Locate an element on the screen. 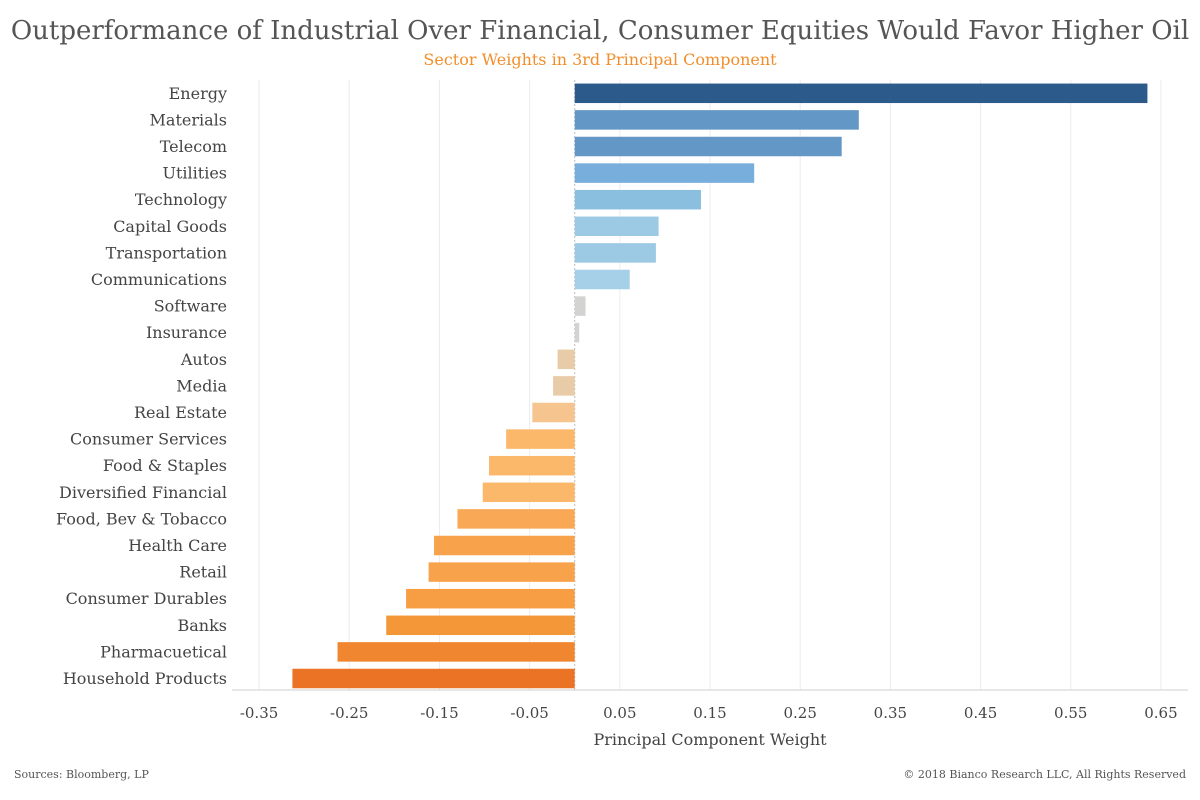 The width and height of the screenshot is (1200, 800). category-label: Insurance is located at coordinates (186, 332).